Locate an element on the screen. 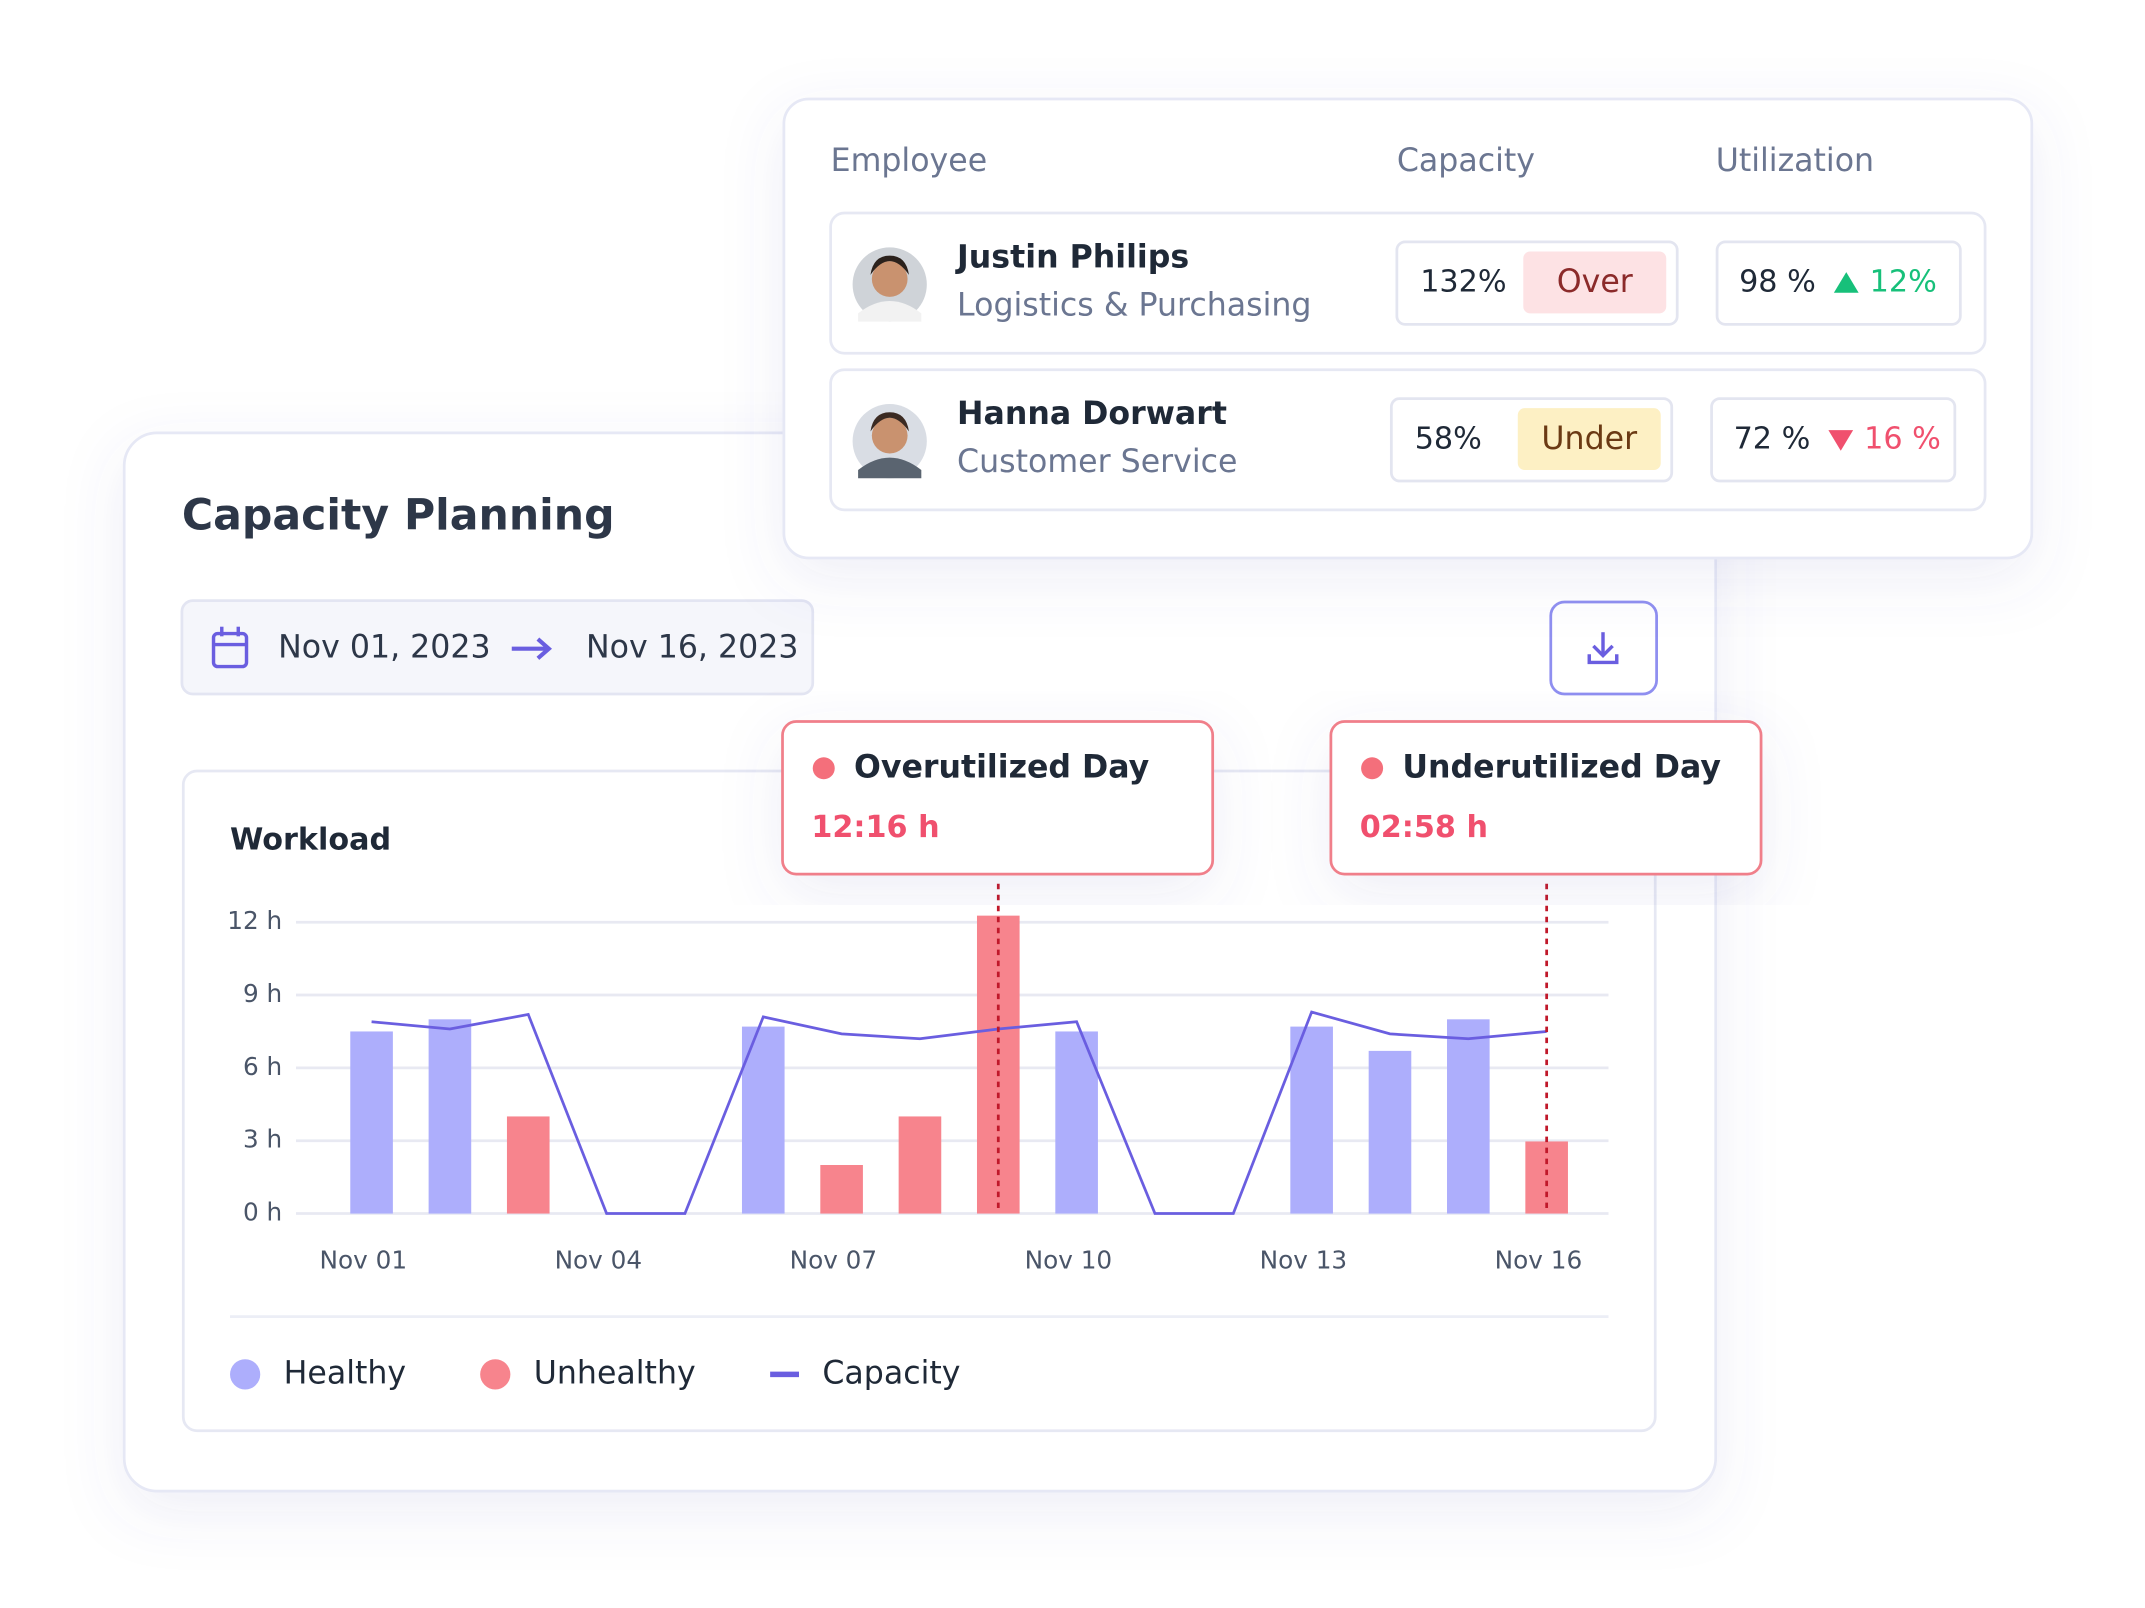 This screenshot has width=2145, height=1608. date-range is located at coordinates (497, 647).